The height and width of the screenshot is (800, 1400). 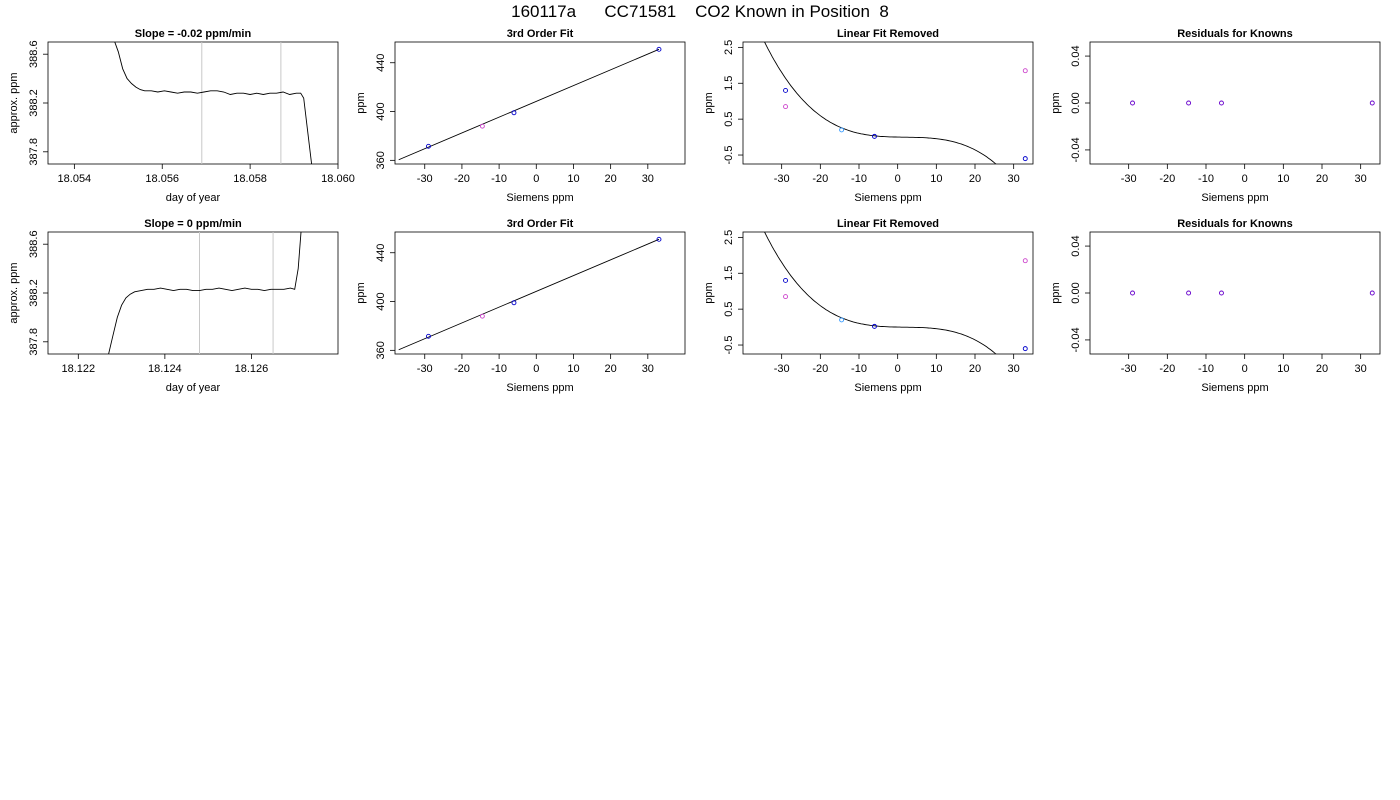 I want to click on panel-title: Slope = 0 ppm/min, so click(x=193, y=224).